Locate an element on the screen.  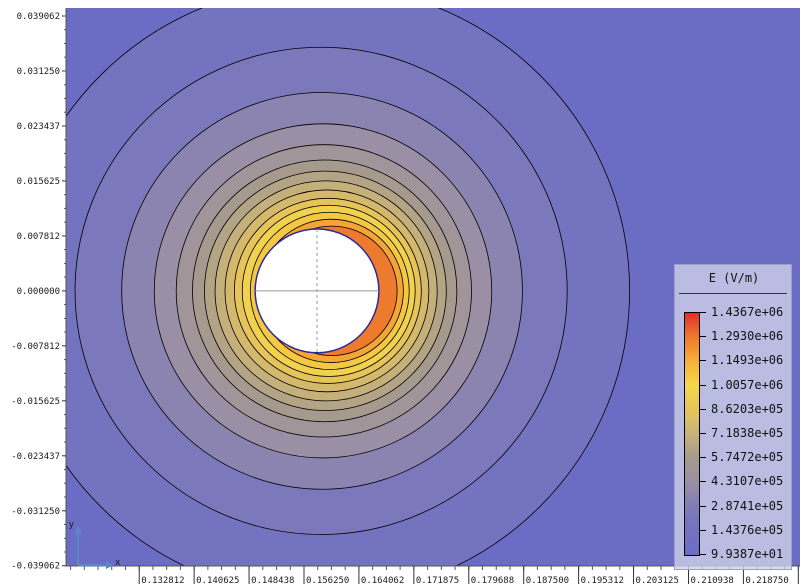
y-tick-label: 0.000000 is located at coordinates (38, 292).